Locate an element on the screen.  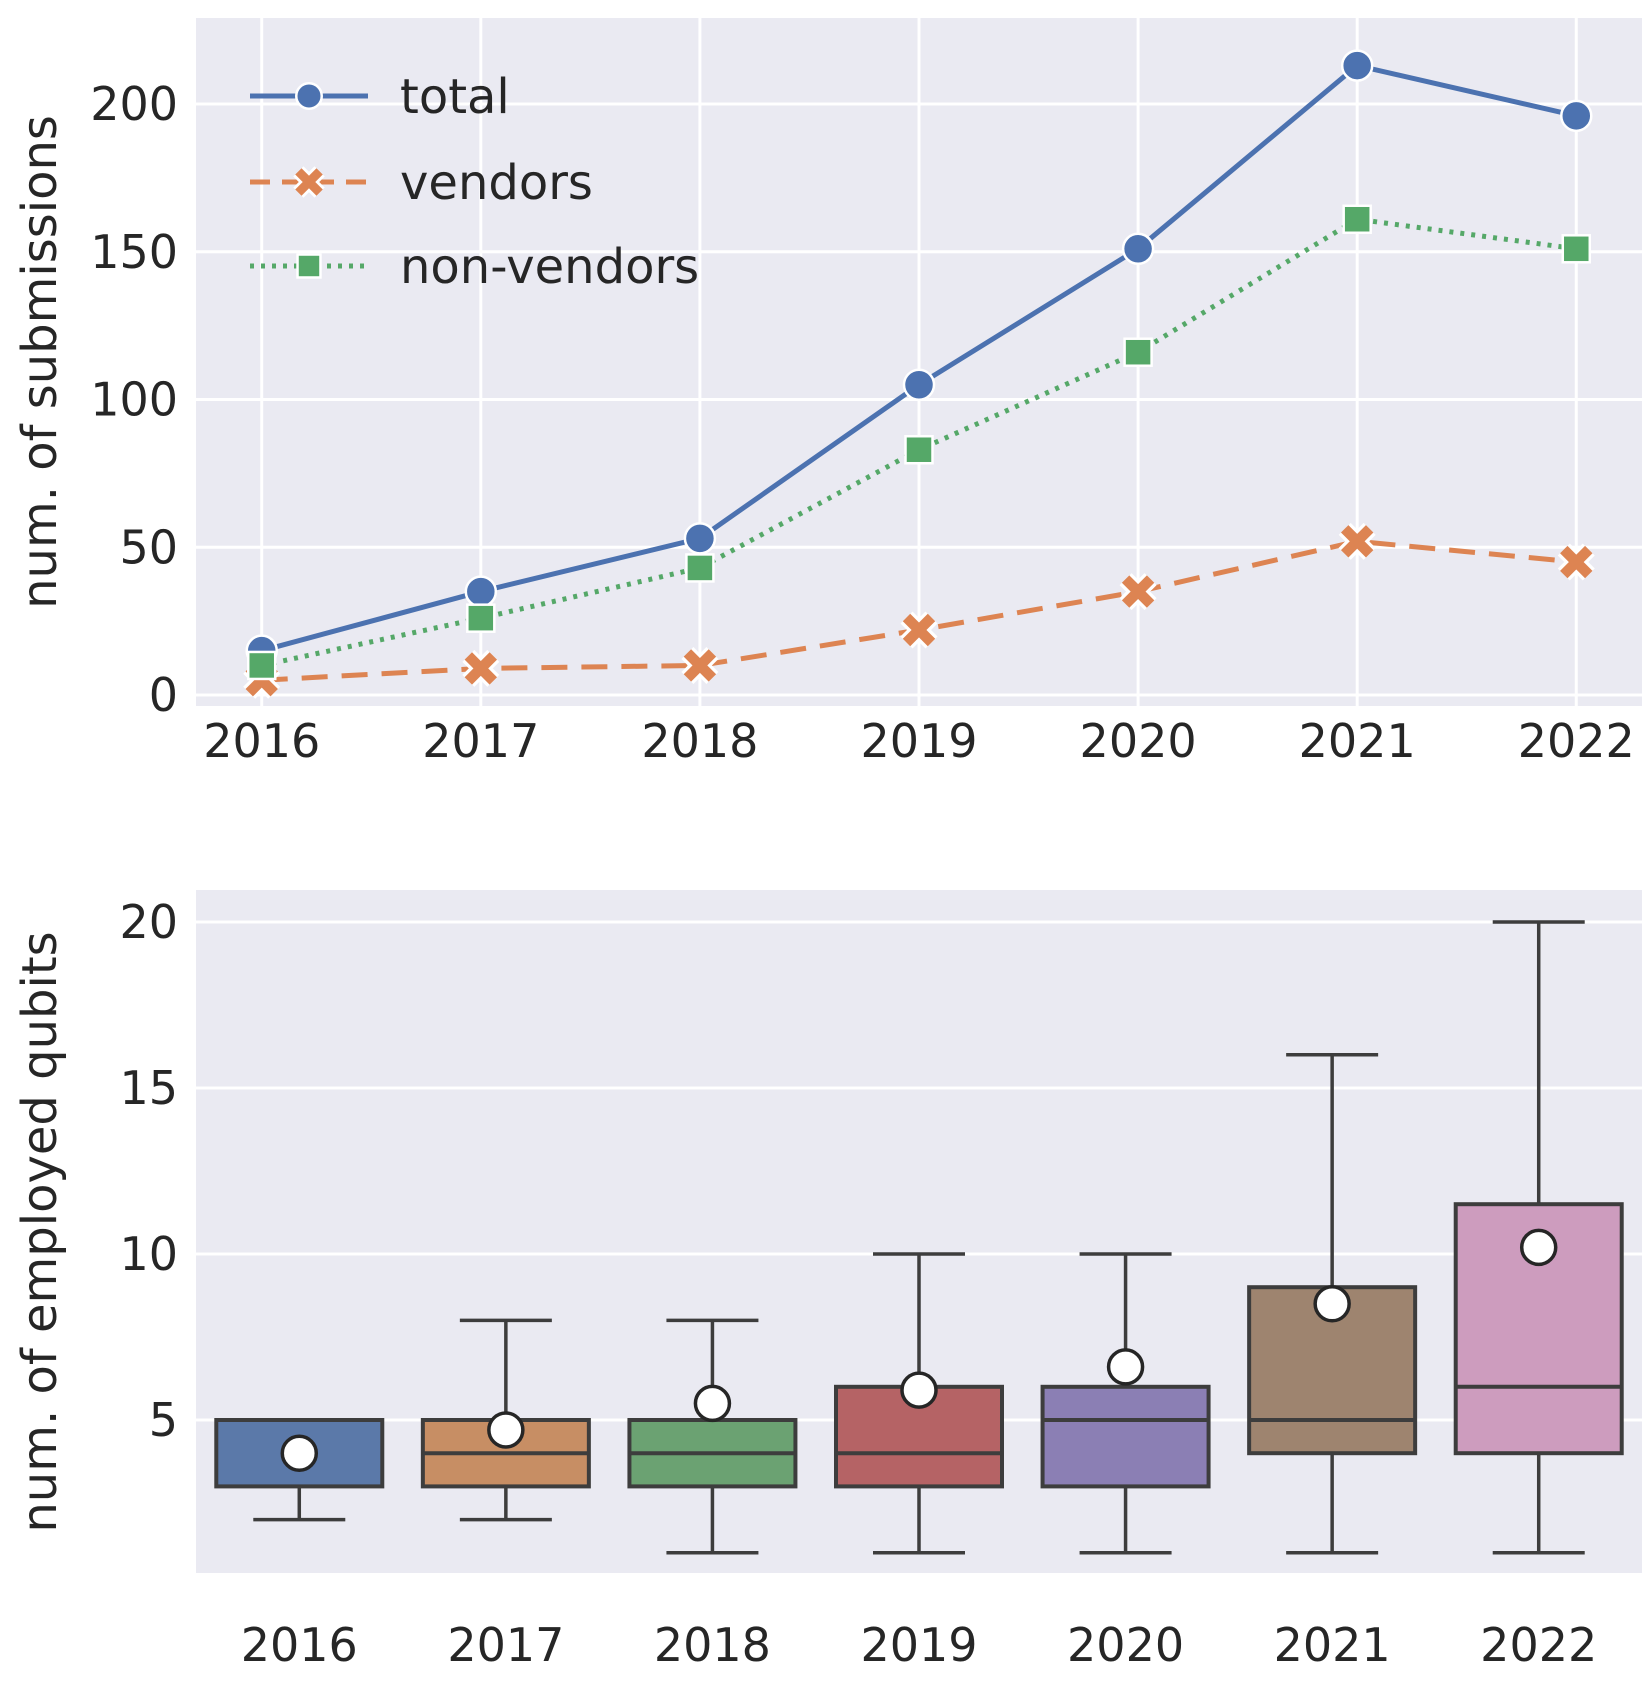
legend-entry-non-vendors: non-vendors is located at coordinates (474, 267).